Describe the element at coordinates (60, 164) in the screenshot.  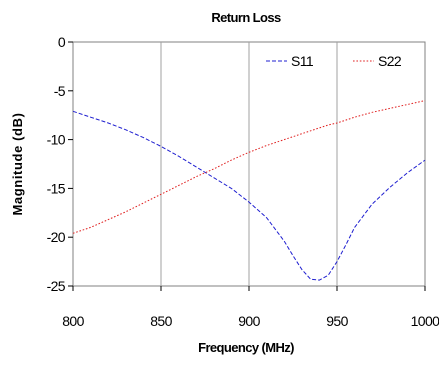
I see `y-tick-labels: 0 -5 -10 -15 -20 -25` at that location.